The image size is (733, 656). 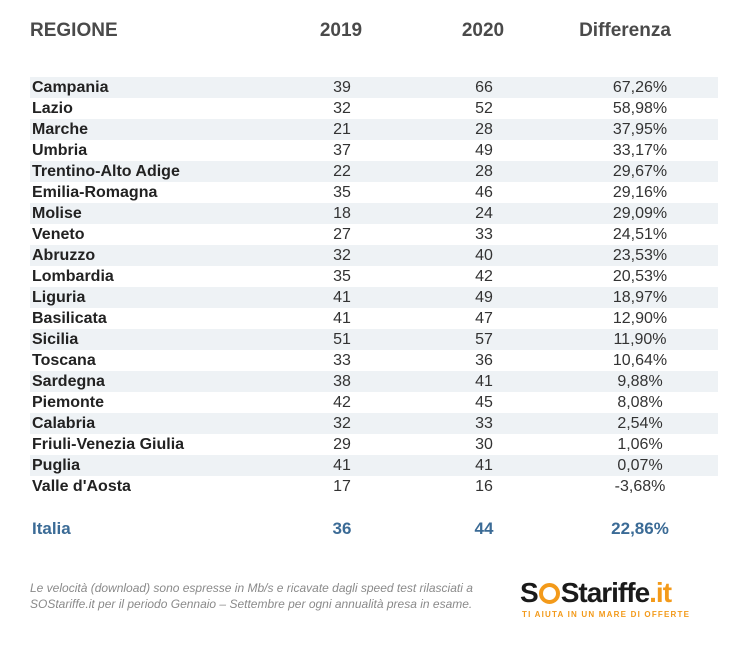 What do you see at coordinates (374, 318) in the screenshot?
I see `table-row: Basilicata 41 47 12,90%` at bounding box center [374, 318].